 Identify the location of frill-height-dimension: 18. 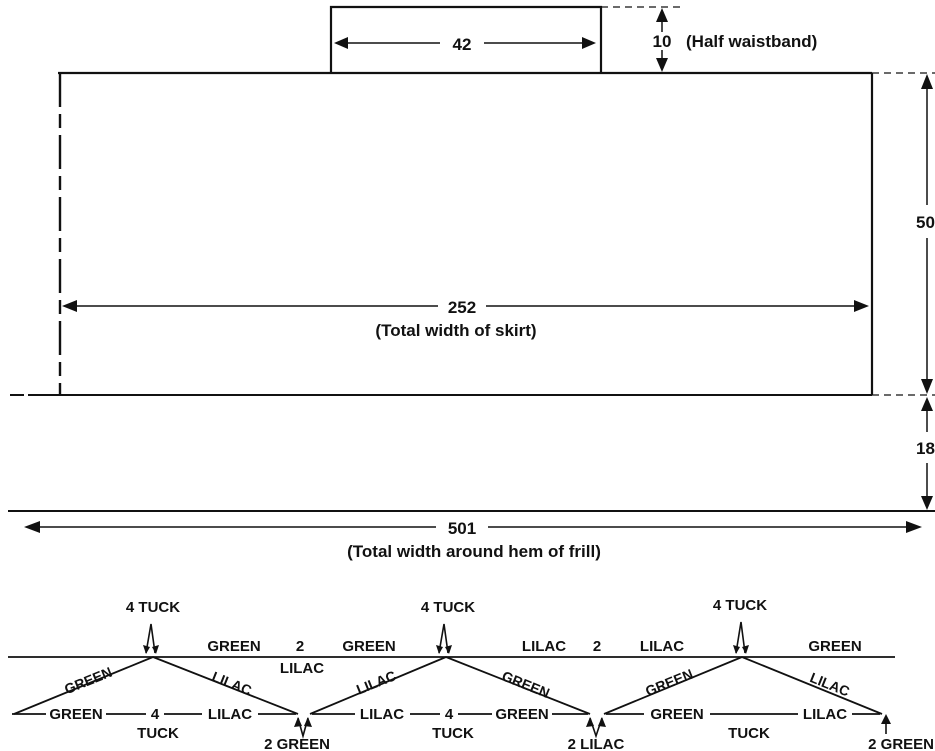
(925, 453).